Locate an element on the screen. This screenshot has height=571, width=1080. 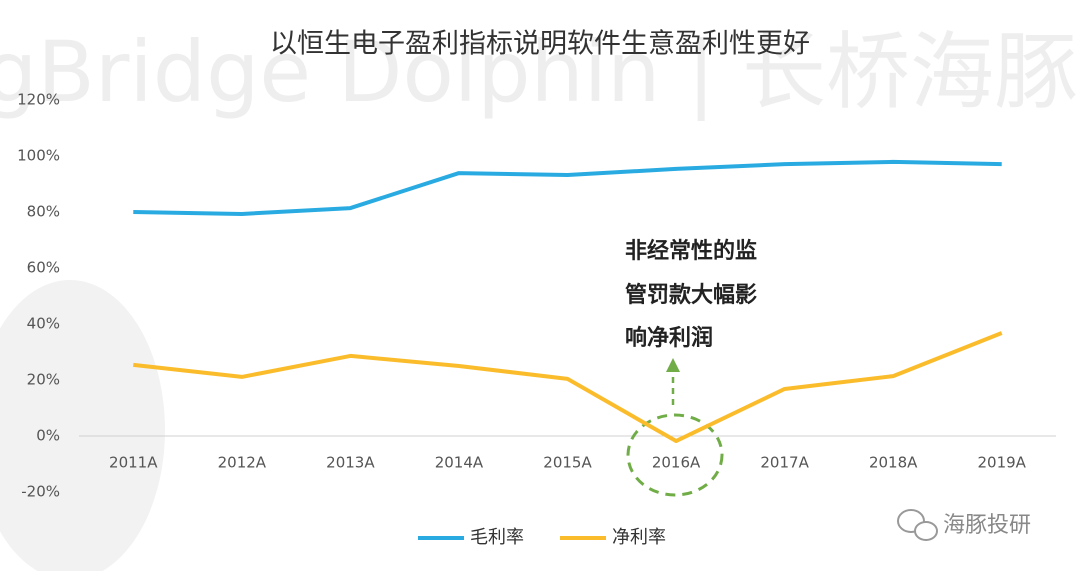
logo: 海豚投研 is located at coordinates (964, 525).